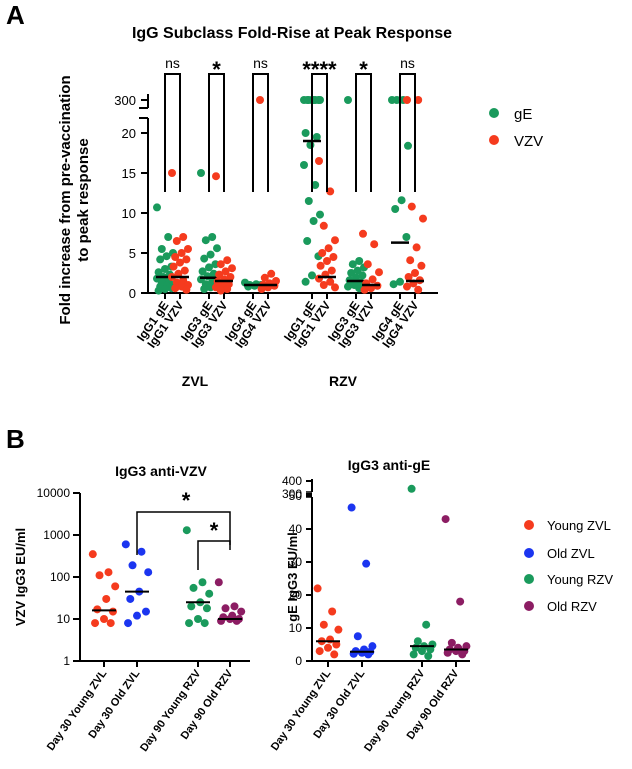 Image resolution: width=632 pixels, height=769 pixels. What do you see at coordinates (571, 553) in the screenshot?
I see `chart-b2-legend-label: Old ZVL` at bounding box center [571, 553].